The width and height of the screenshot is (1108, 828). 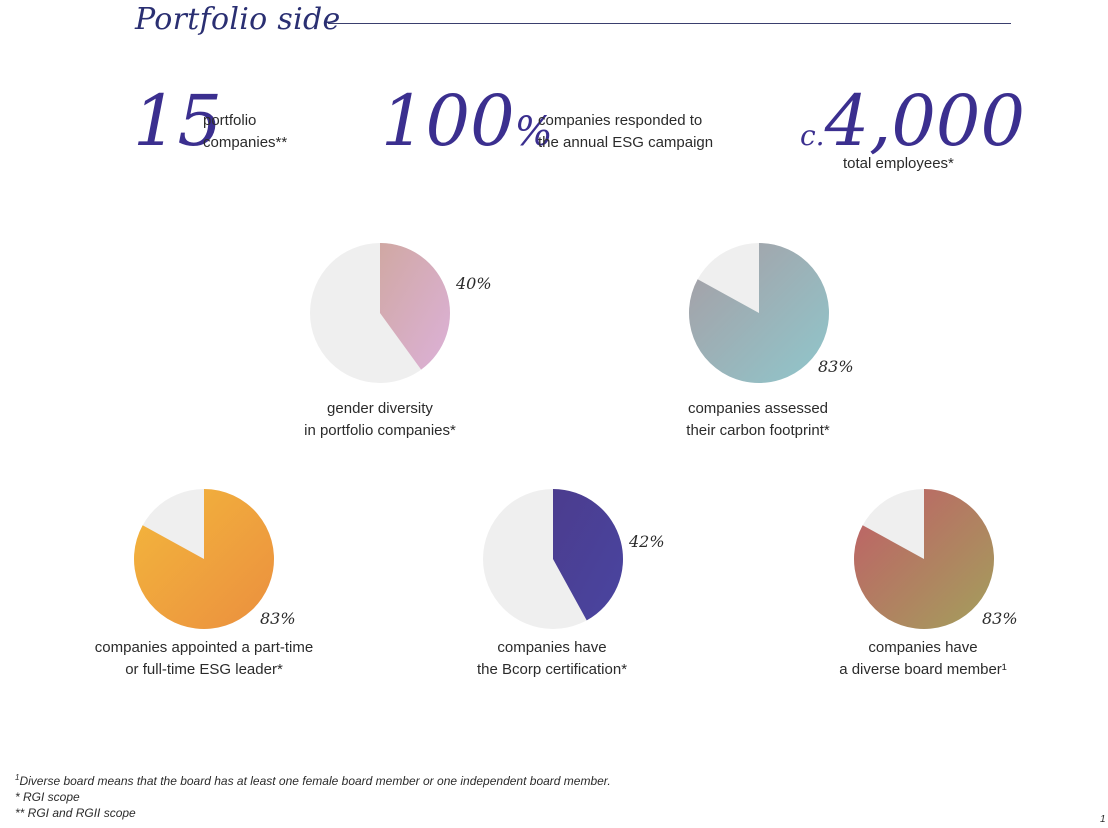 I want to click on pie-gender-diversity, so click(x=380, y=313).